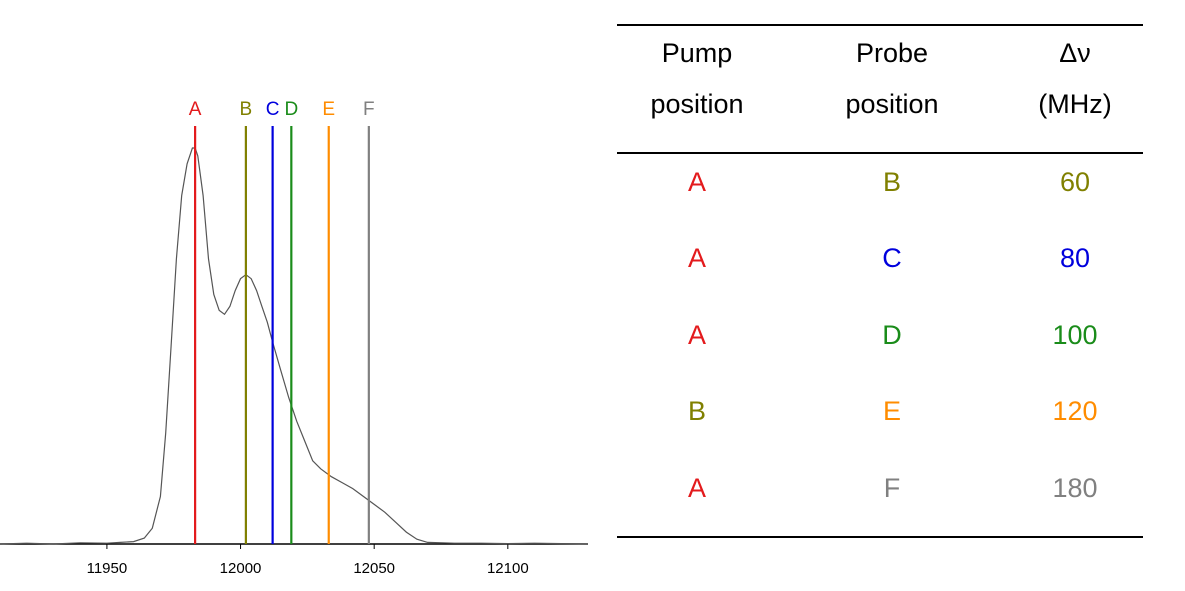  I want to click on probe-cell: D, so click(892, 334).